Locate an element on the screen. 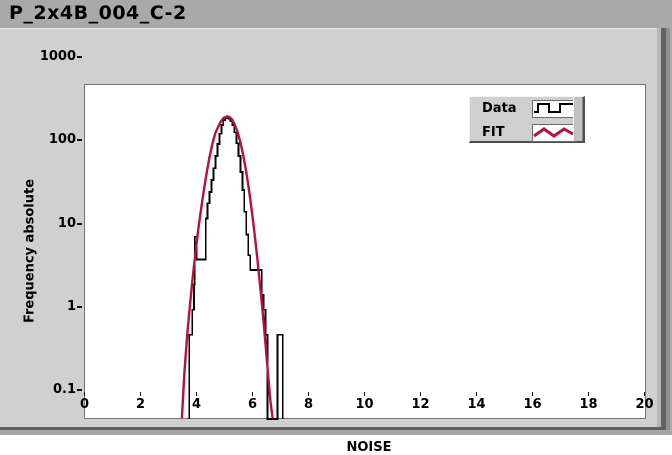 This screenshot has width=672, height=455. data-step-icon is located at coordinates (554, 109).